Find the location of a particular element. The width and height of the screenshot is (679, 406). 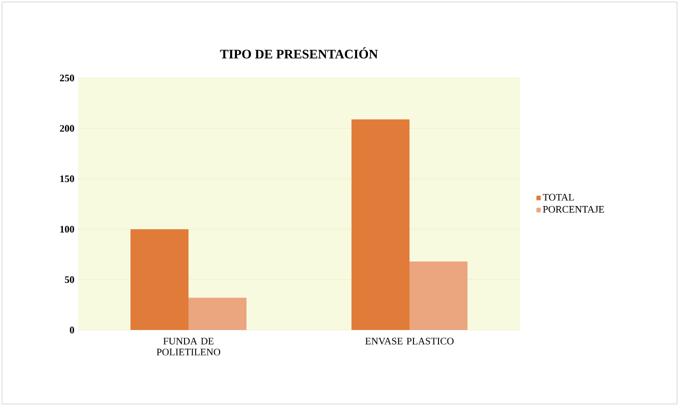

x-tick-label: ENVASE PLASTICO is located at coordinates (409, 341).